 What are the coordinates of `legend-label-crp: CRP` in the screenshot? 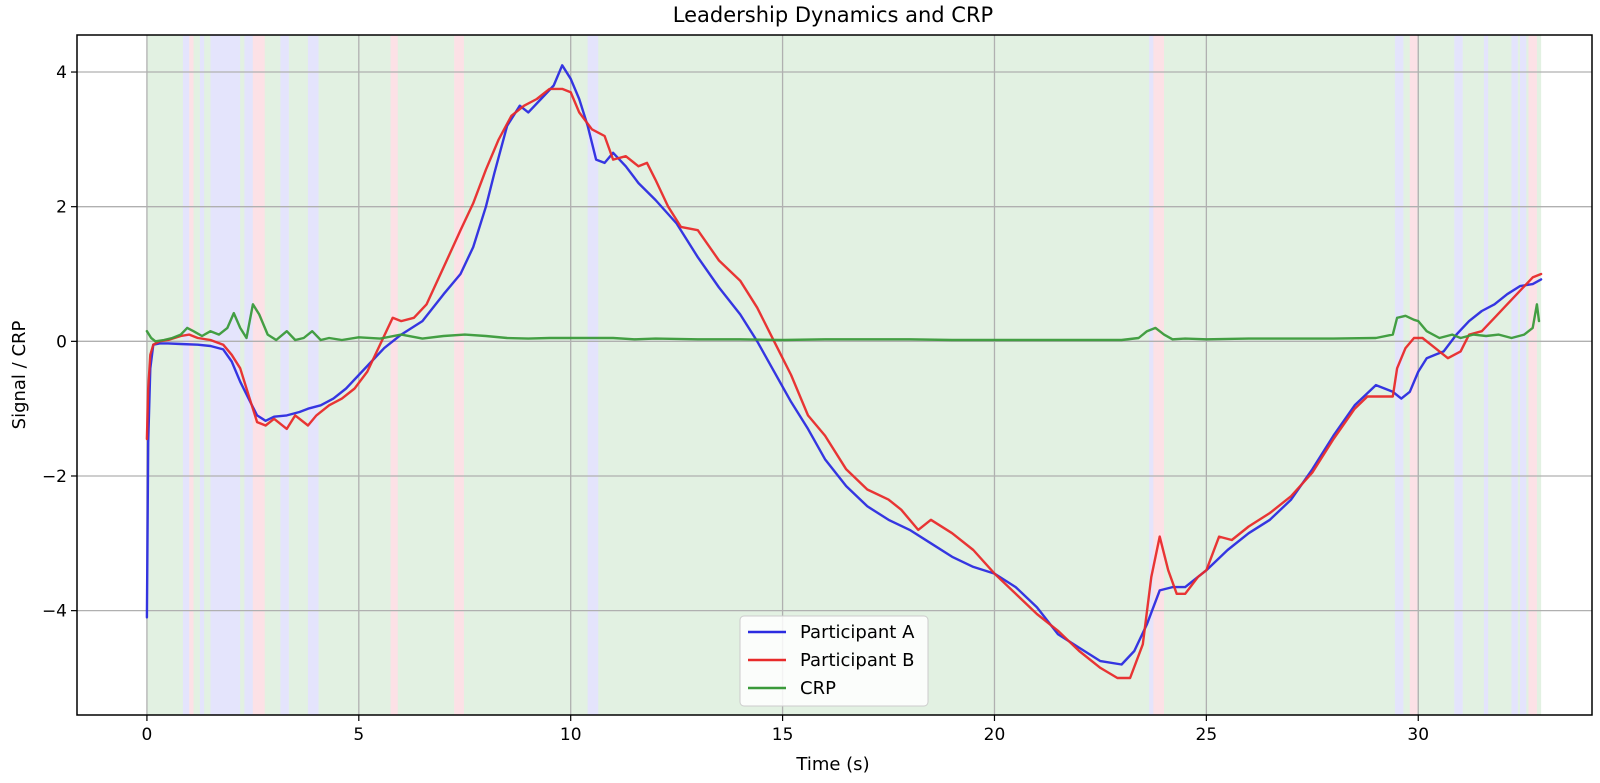 It's located at (818, 688).